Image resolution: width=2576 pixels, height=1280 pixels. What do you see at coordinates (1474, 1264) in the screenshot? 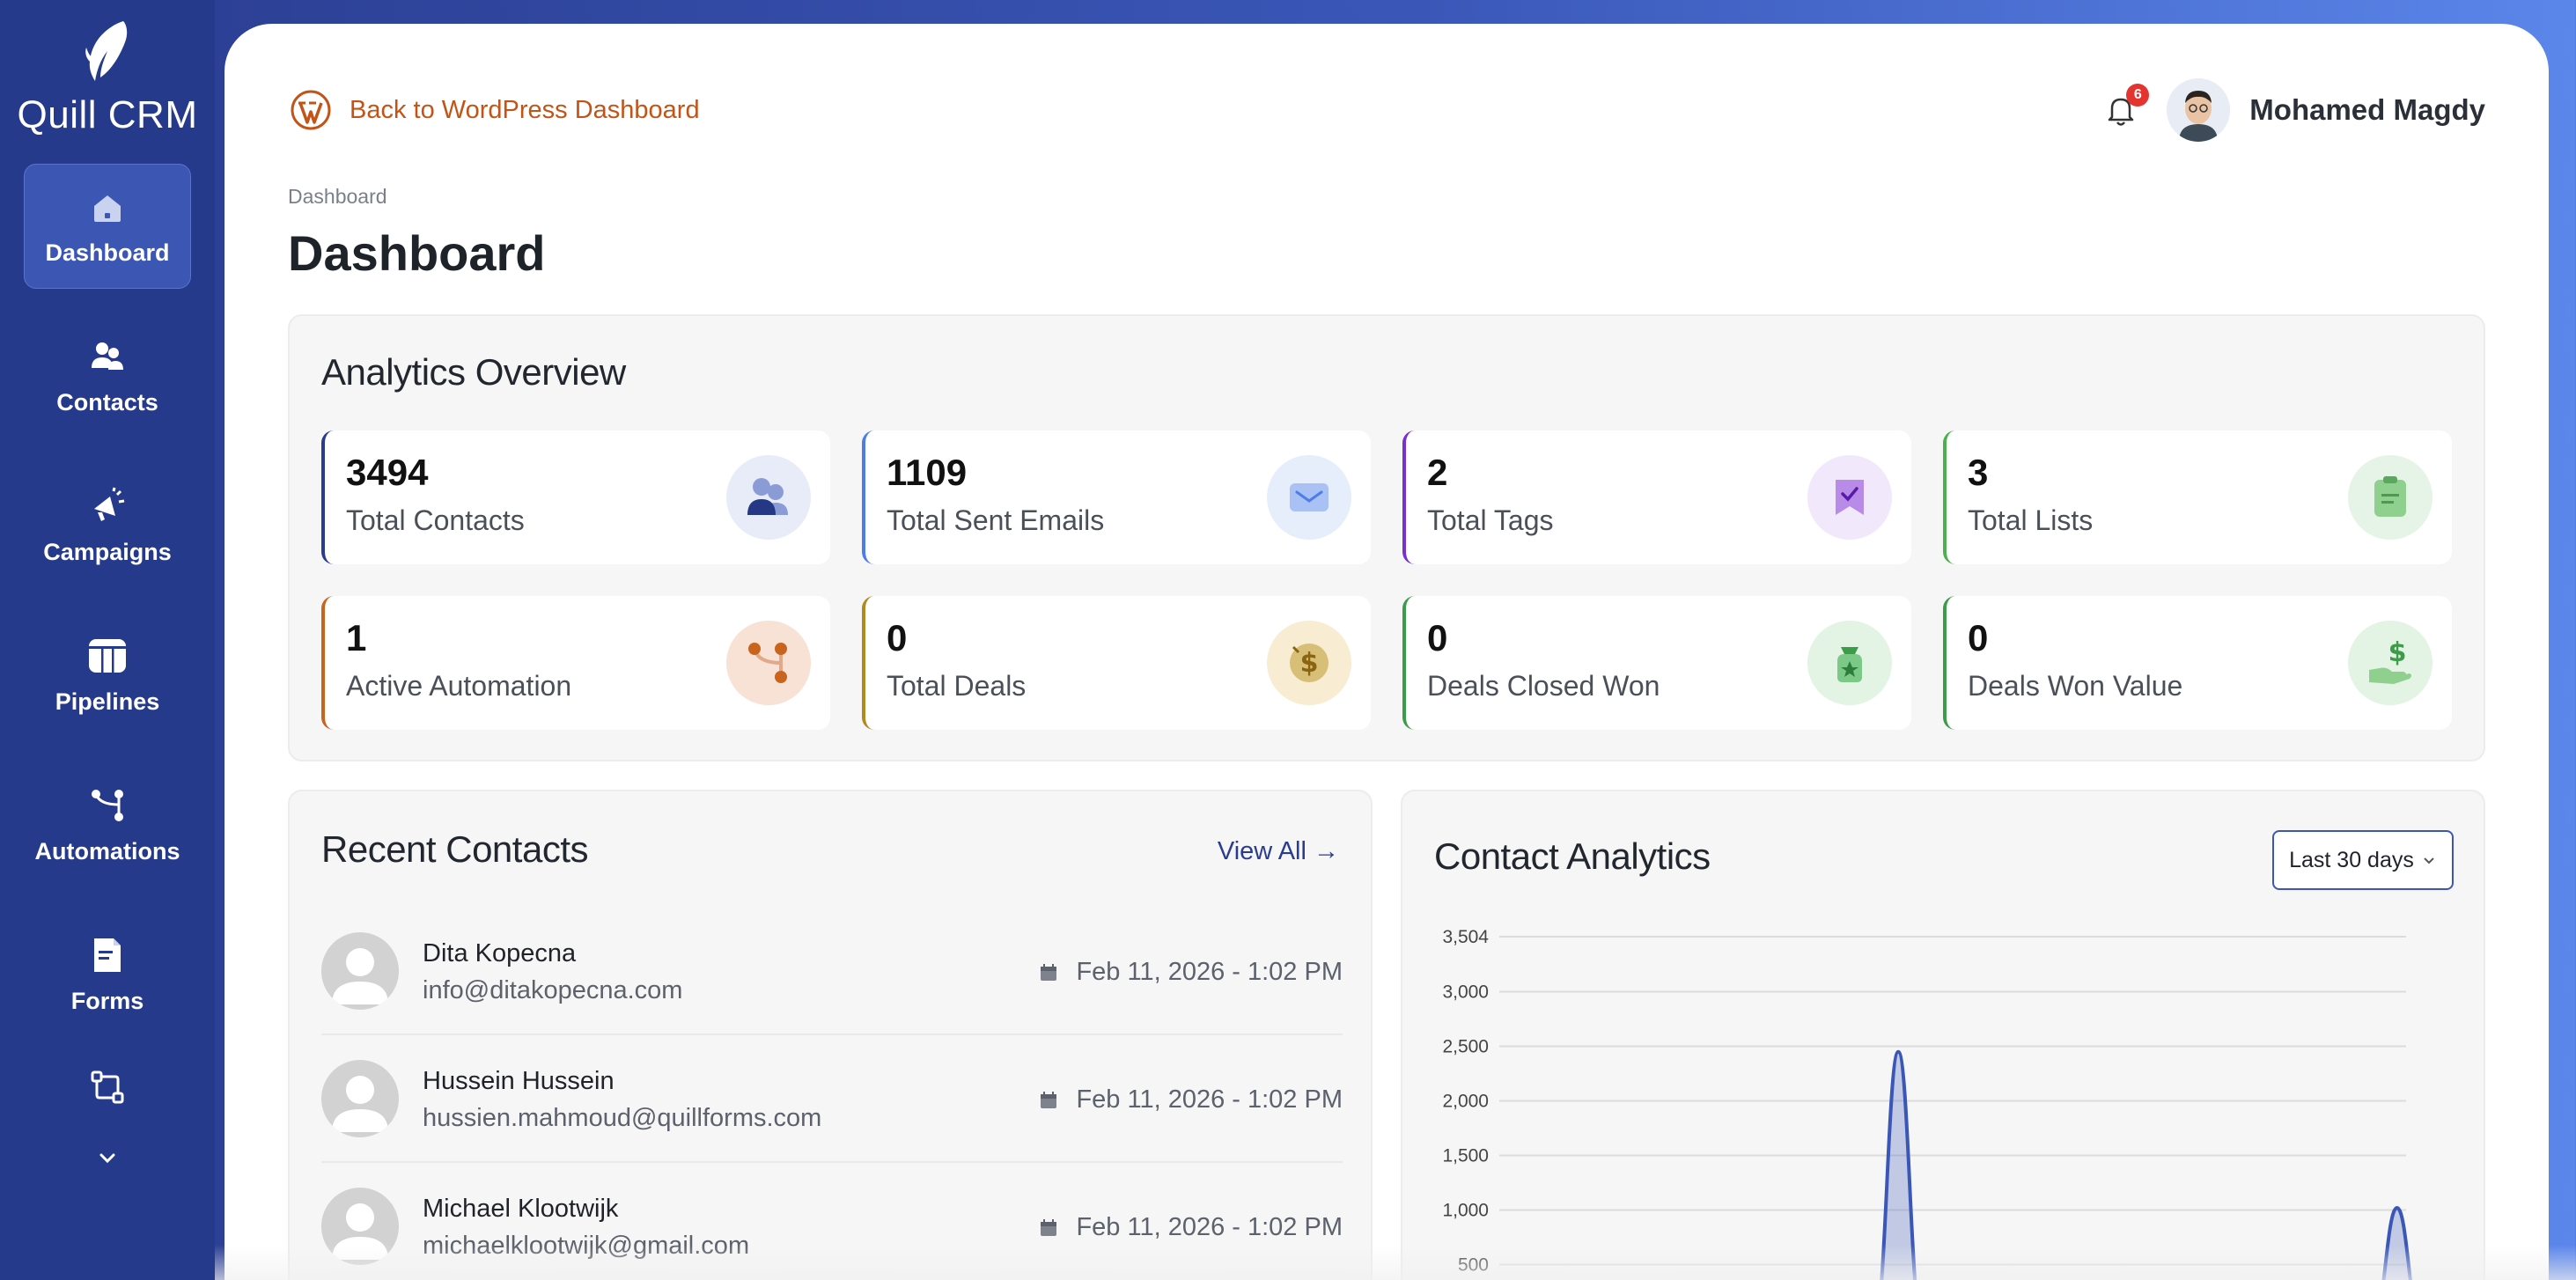
I see `y-tick-label: 500` at bounding box center [1474, 1264].